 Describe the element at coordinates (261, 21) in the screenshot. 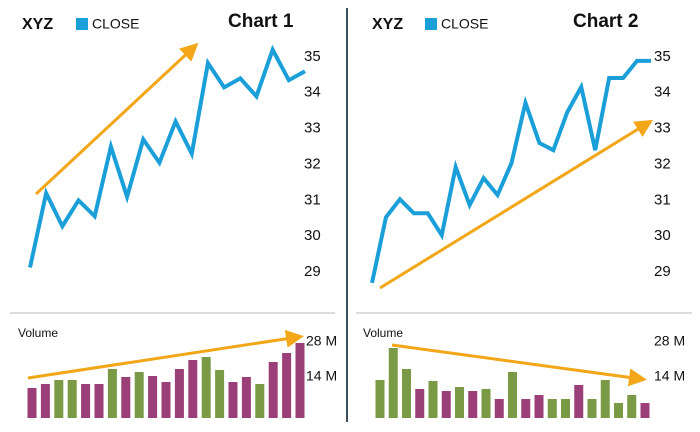

I see `chart-title: Chart 1` at that location.